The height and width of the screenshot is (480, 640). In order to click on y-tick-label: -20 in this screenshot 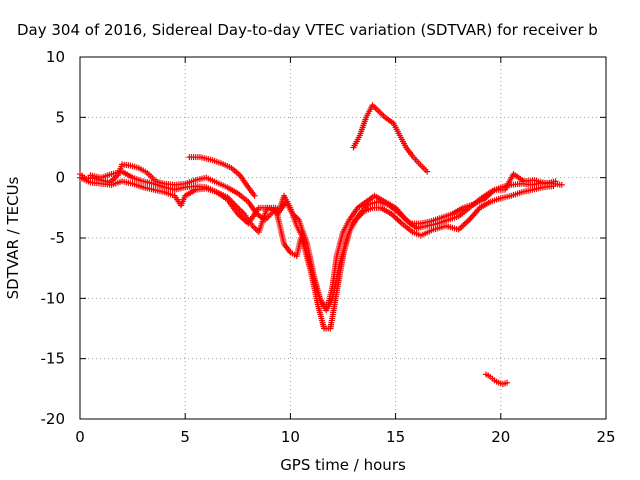, I will do `click(53, 419)`.